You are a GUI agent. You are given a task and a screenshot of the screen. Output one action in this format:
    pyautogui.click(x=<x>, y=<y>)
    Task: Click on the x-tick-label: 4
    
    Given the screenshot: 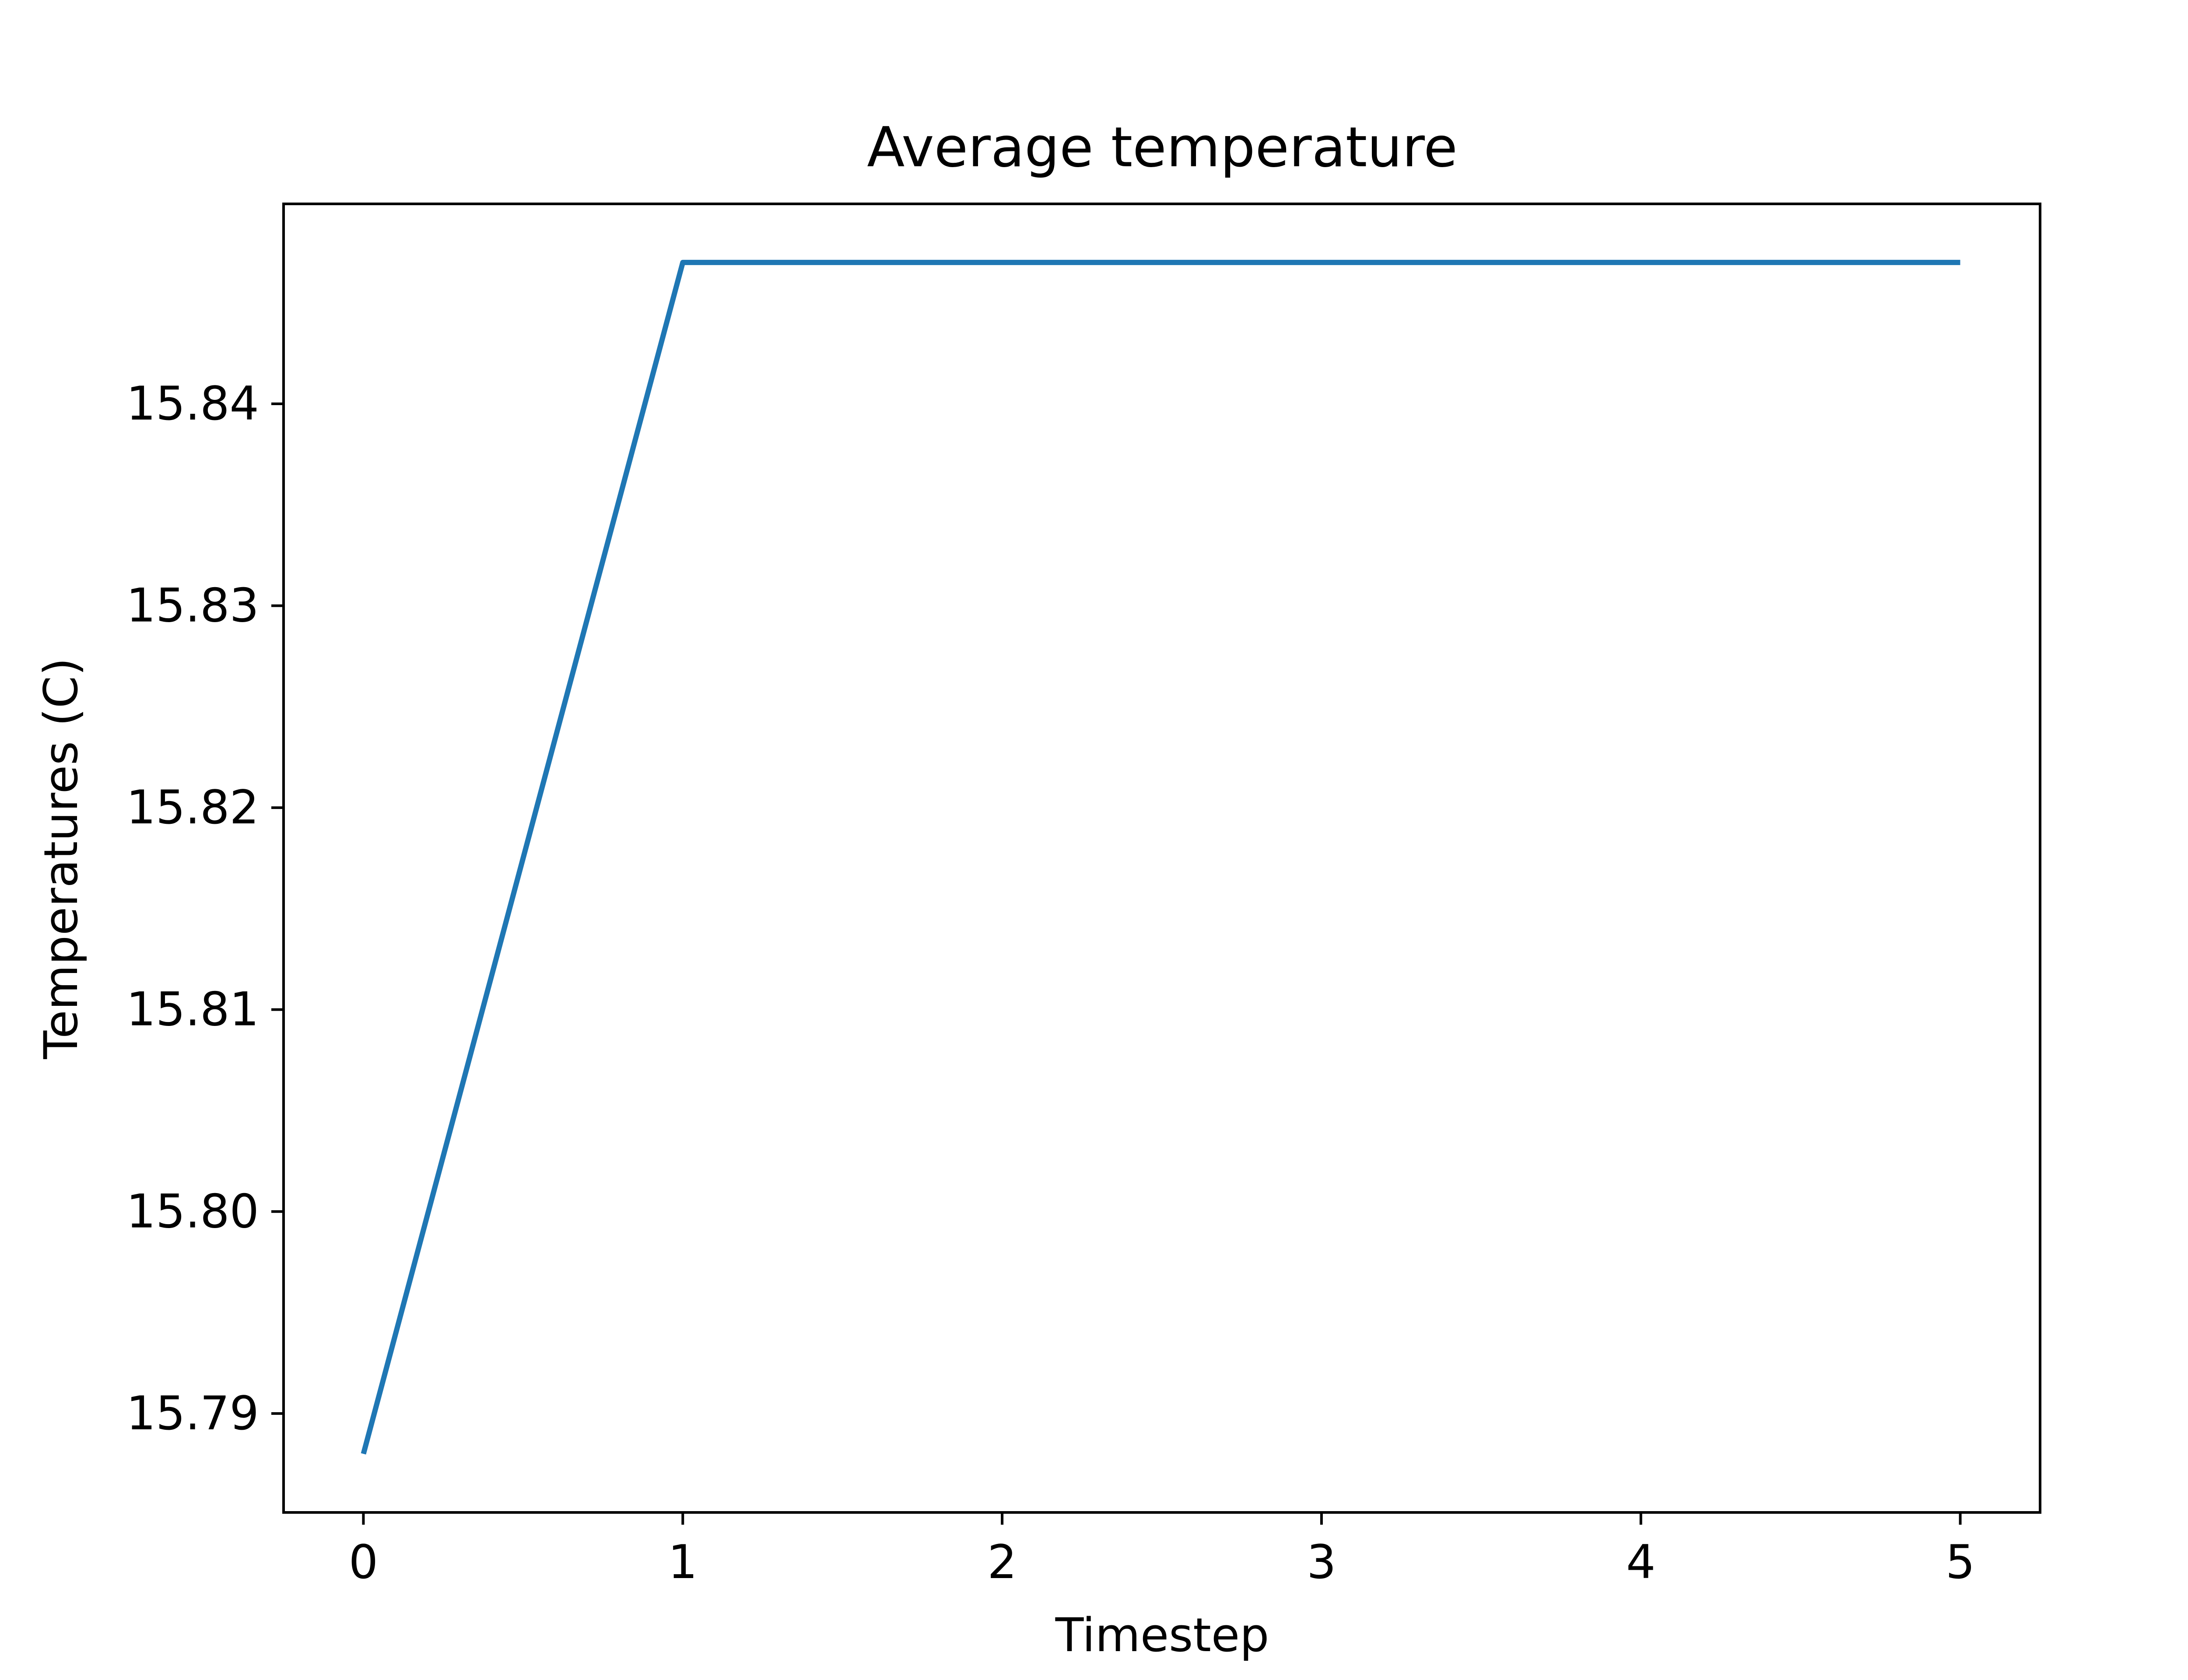 What is the action you would take?
    pyautogui.click(x=1641, y=1562)
    